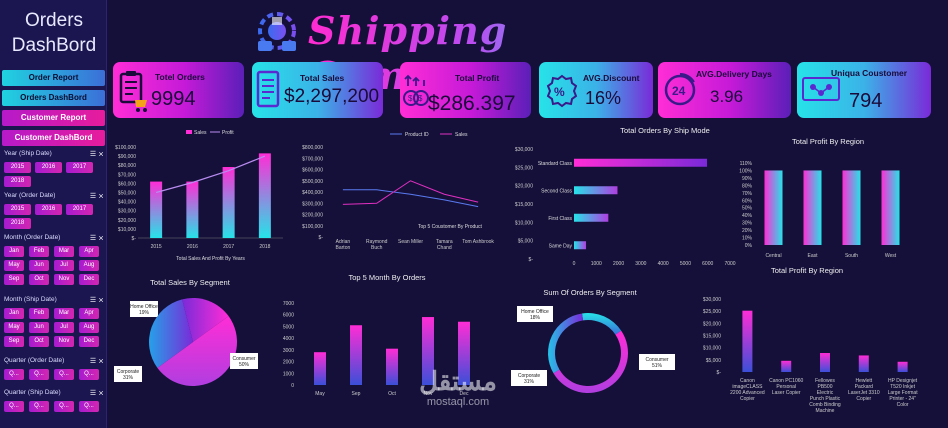  Describe the element at coordinates (312, 204) in the screenshot. I see `y-tick-label: $300,000` at that location.